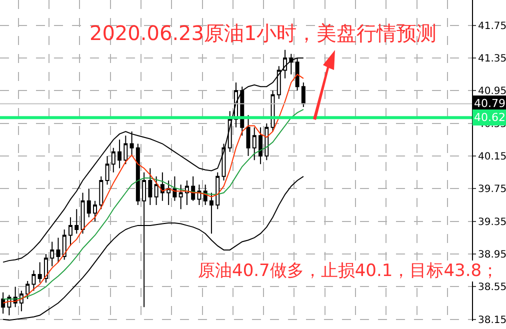 The height and width of the screenshot is (329, 506). I want to click on y-tick-label: 41.75, so click(492, 26).